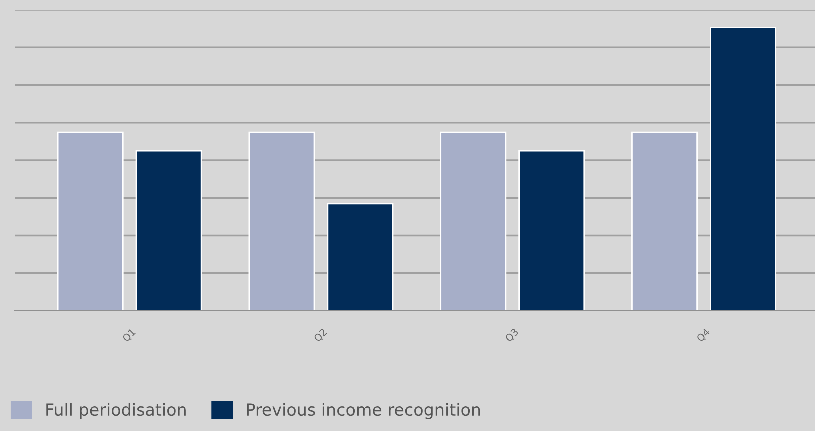 Image resolution: width=815 pixels, height=431 pixels. What do you see at coordinates (321, 336) in the screenshot?
I see `x-tick-label: Q2` at bounding box center [321, 336].